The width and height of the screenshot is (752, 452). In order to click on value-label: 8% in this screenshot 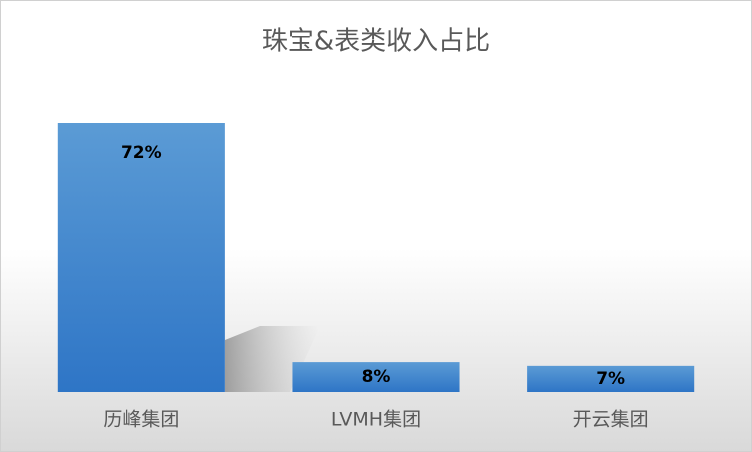, I will do `click(376, 377)`.